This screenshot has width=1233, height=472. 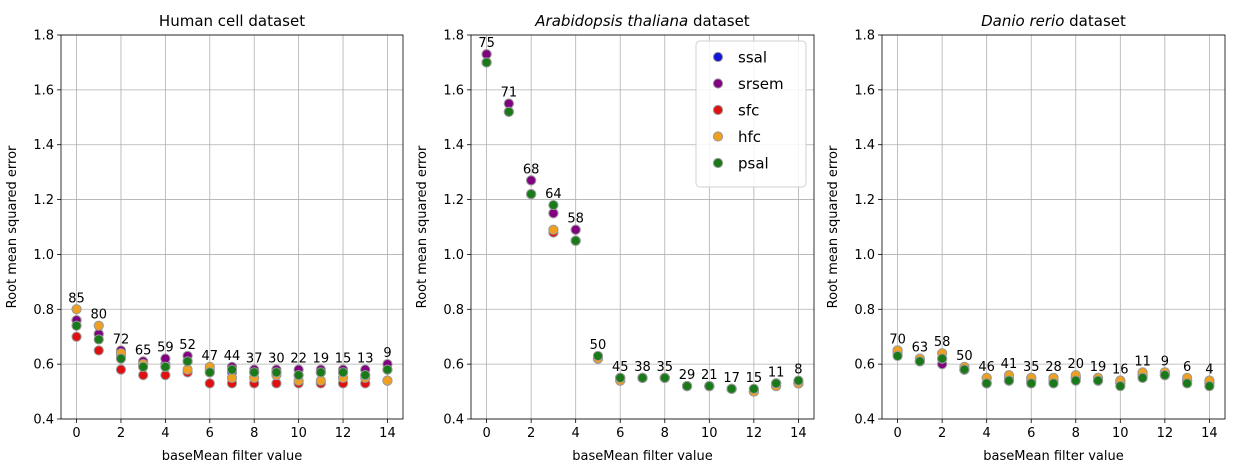 What do you see at coordinates (453, 310) in the screenshot?
I see `y-tick-label: 0.8` at bounding box center [453, 310].